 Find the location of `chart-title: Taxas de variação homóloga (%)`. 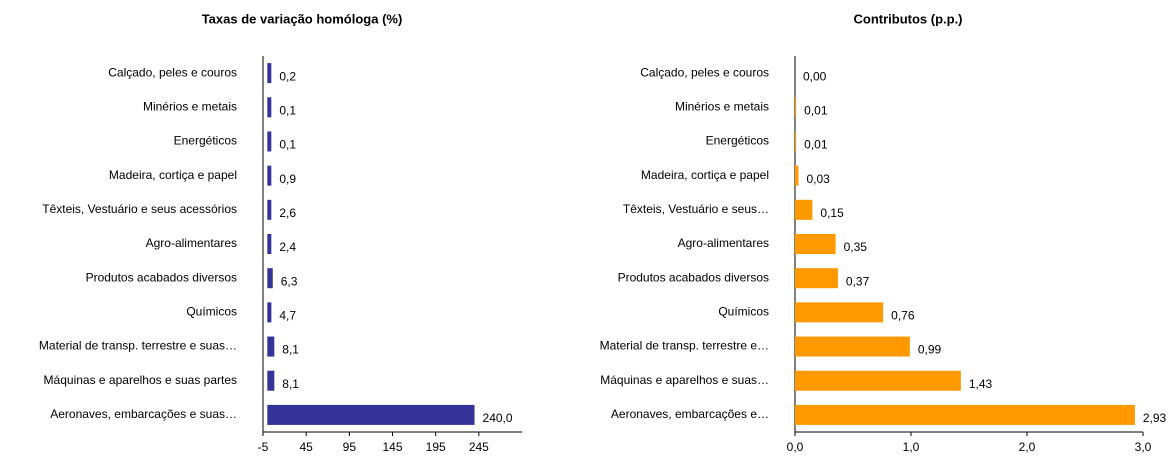

chart-title: Taxas de variação homóloga (%) is located at coordinates (302, 18).